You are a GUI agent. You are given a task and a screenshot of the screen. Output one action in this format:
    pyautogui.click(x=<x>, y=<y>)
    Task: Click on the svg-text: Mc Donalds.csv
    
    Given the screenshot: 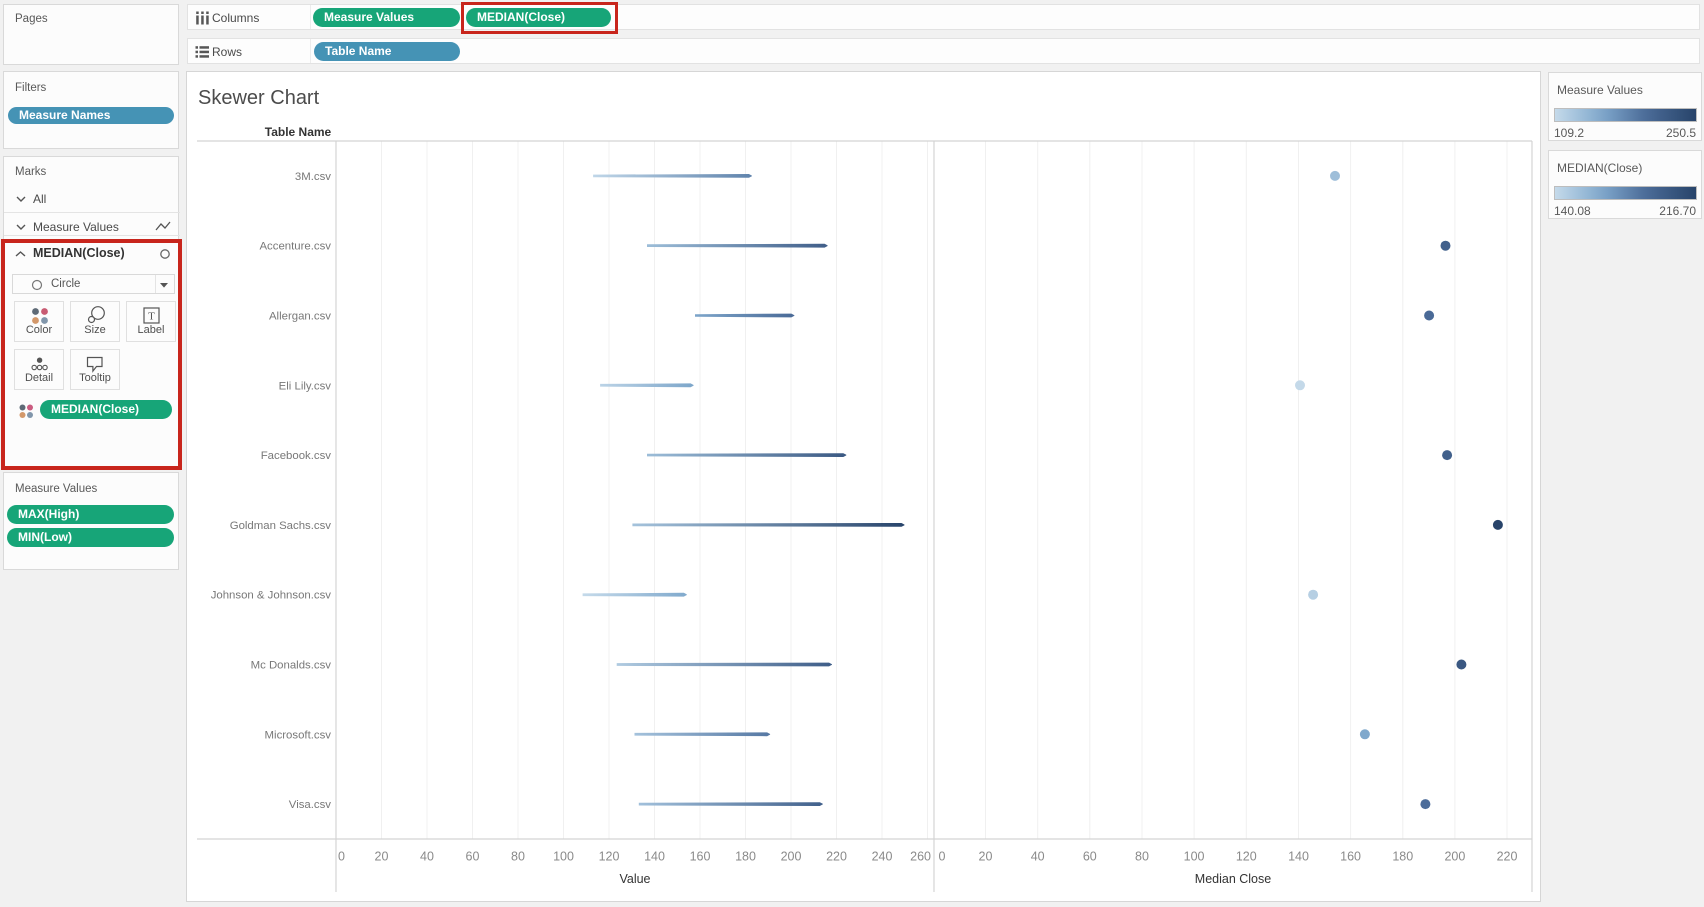 What is the action you would take?
    pyautogui.click(x=291, y=666)
    